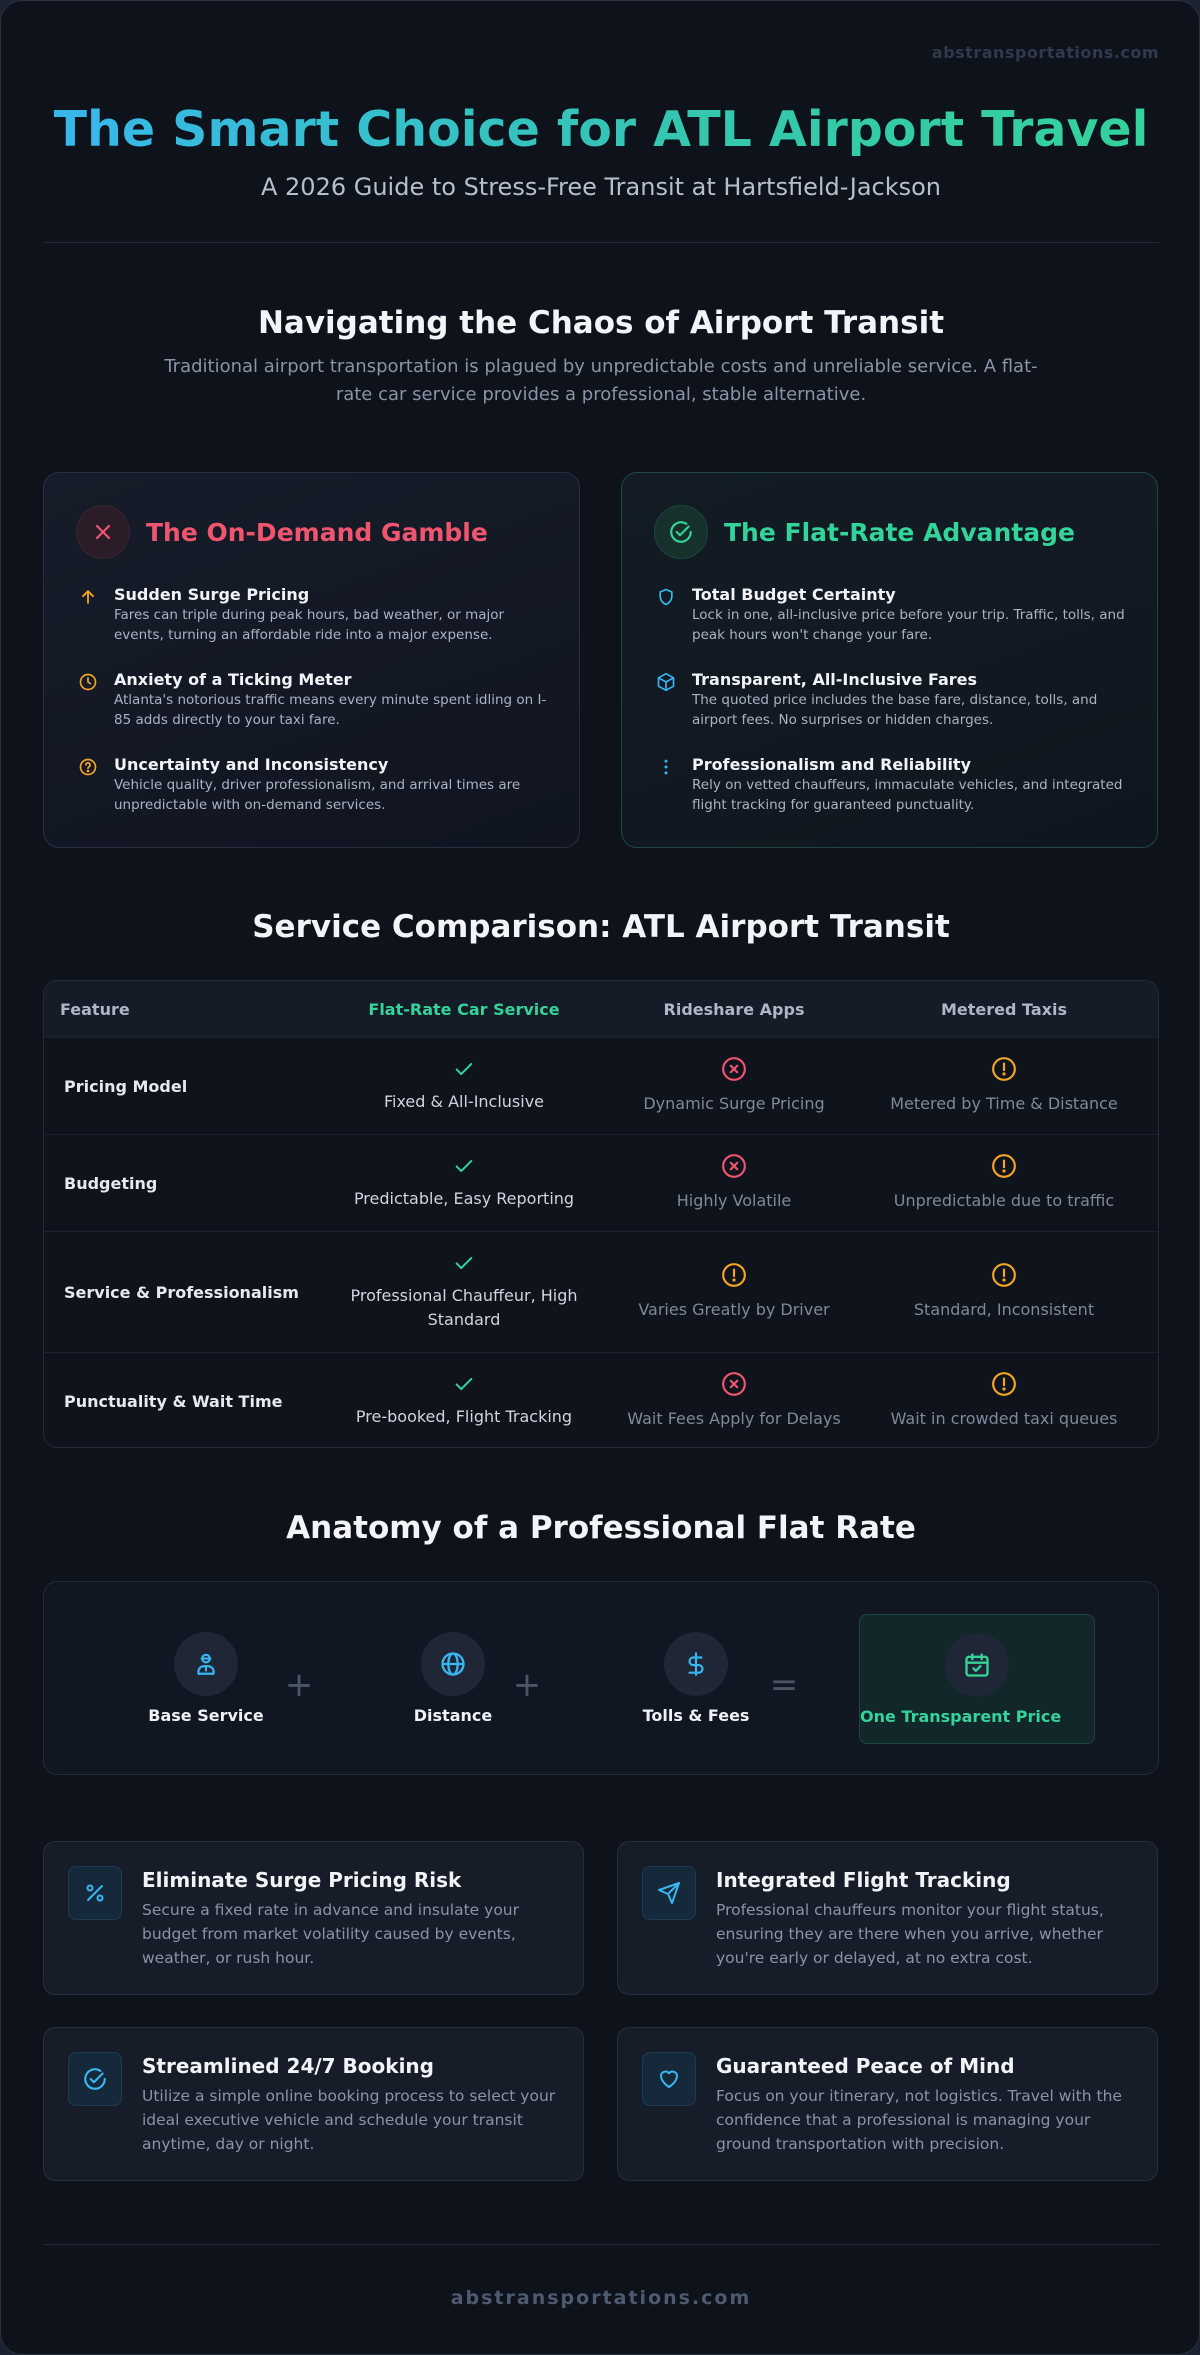  I want to click on cell-text: Fixed & All-Inclusive, so click(464, 1101).